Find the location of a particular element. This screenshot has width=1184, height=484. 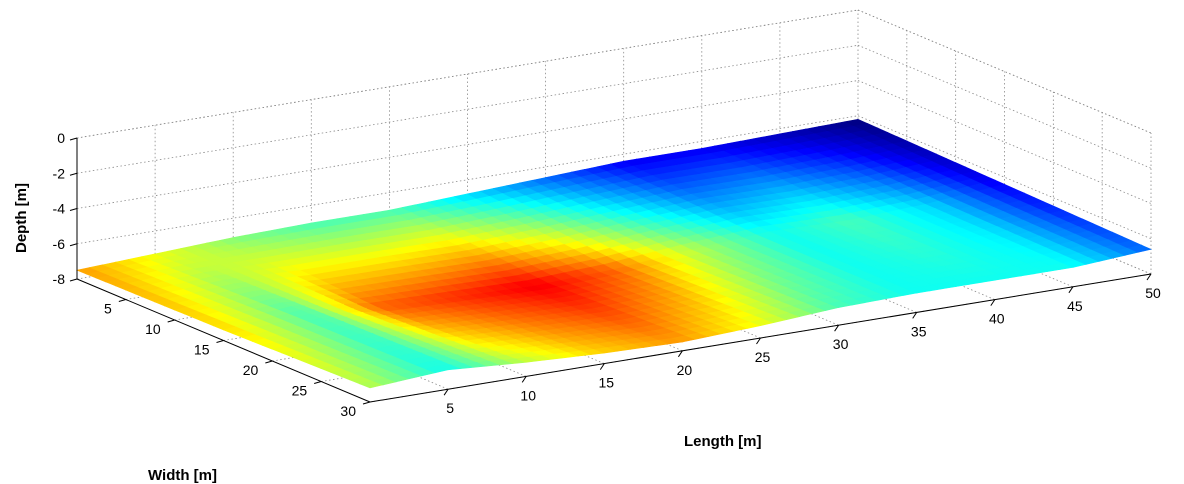

y-tick-label: 5 is located at coordinates (108, 309).